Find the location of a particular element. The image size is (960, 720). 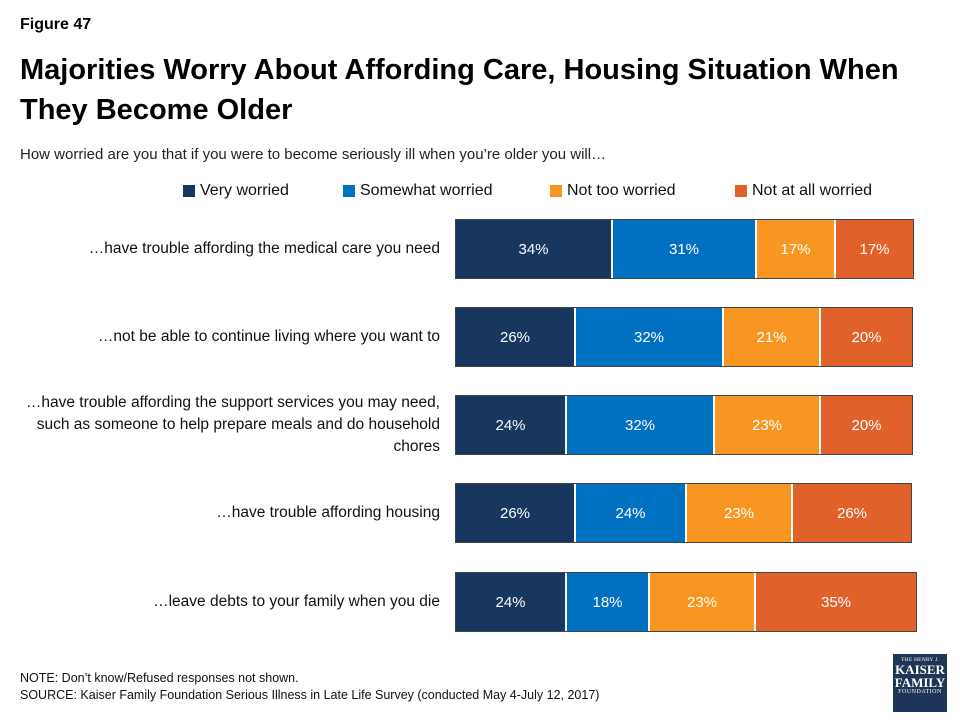

bar-segment: 21% is located at coordinates (771, 337).